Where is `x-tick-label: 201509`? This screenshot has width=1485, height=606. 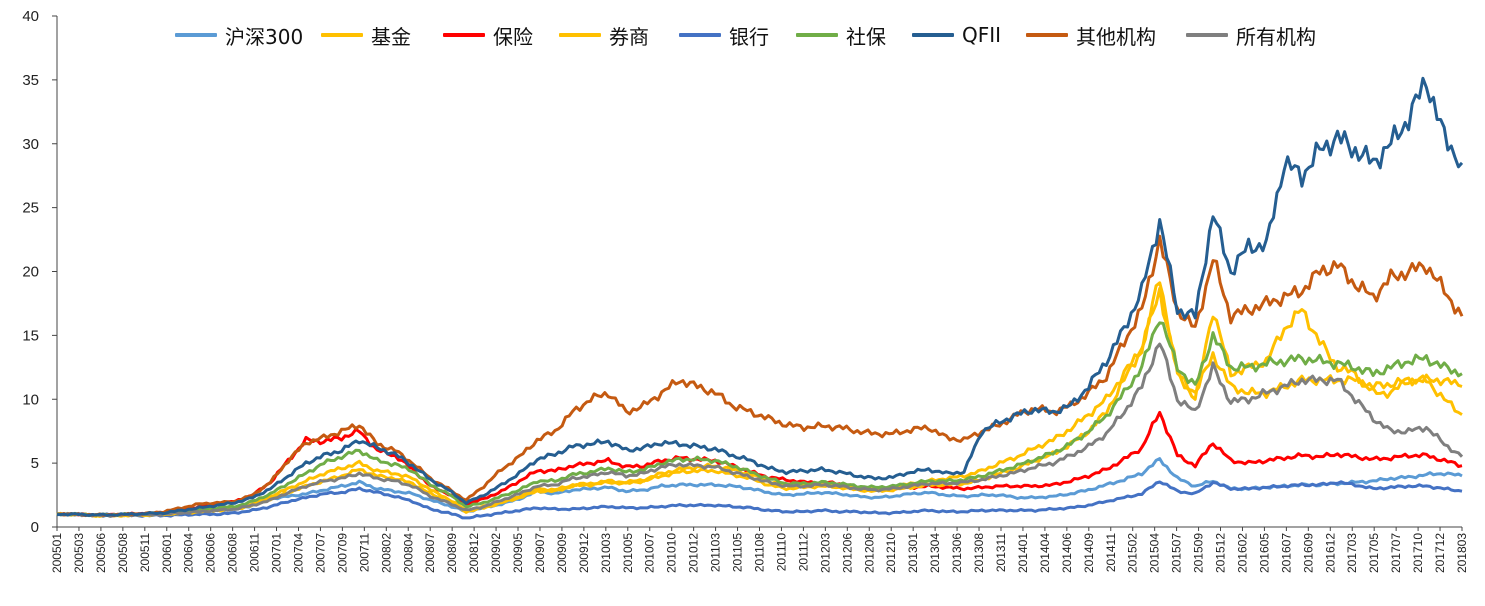
x-tick-label: 201509 is located at coordinates (1199, 553).